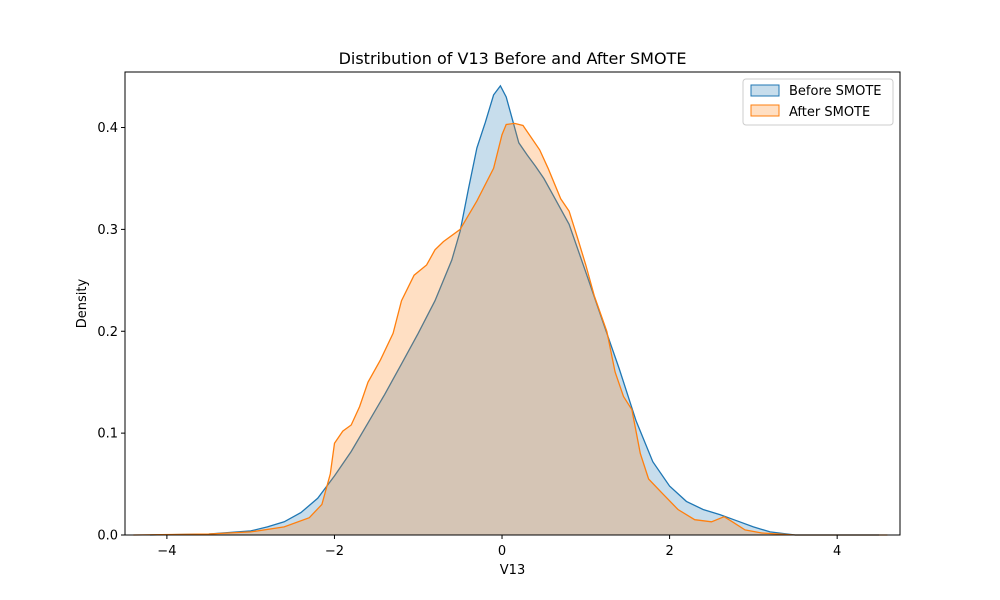  I want to click on legend: Before SMOTE After SMOTE, so click(818, 102).